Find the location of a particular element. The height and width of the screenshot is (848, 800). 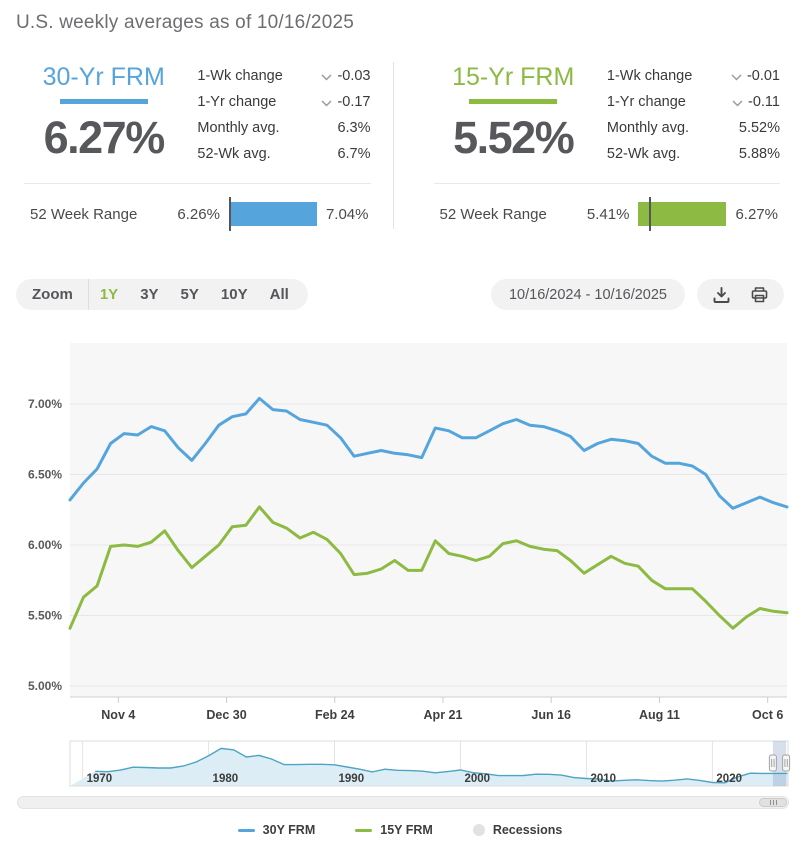

y-axis-label: 7.00% is located at coordinates (45, 404).